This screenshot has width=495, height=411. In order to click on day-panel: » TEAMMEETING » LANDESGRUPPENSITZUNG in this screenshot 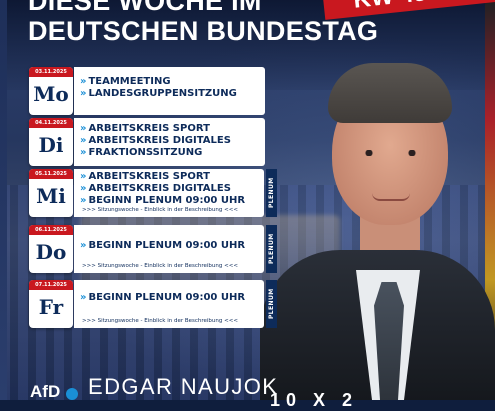, I will do `click(169, 91)`.